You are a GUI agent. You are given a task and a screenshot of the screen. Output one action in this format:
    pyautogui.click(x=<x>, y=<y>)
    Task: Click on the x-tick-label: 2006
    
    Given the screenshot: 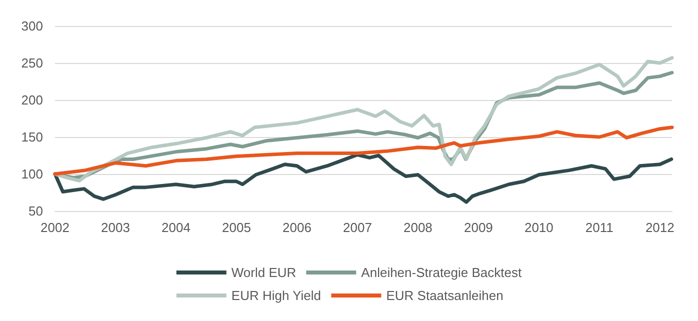 What is the action you would take?
    pyautogui.click(x=297, y=227)
    